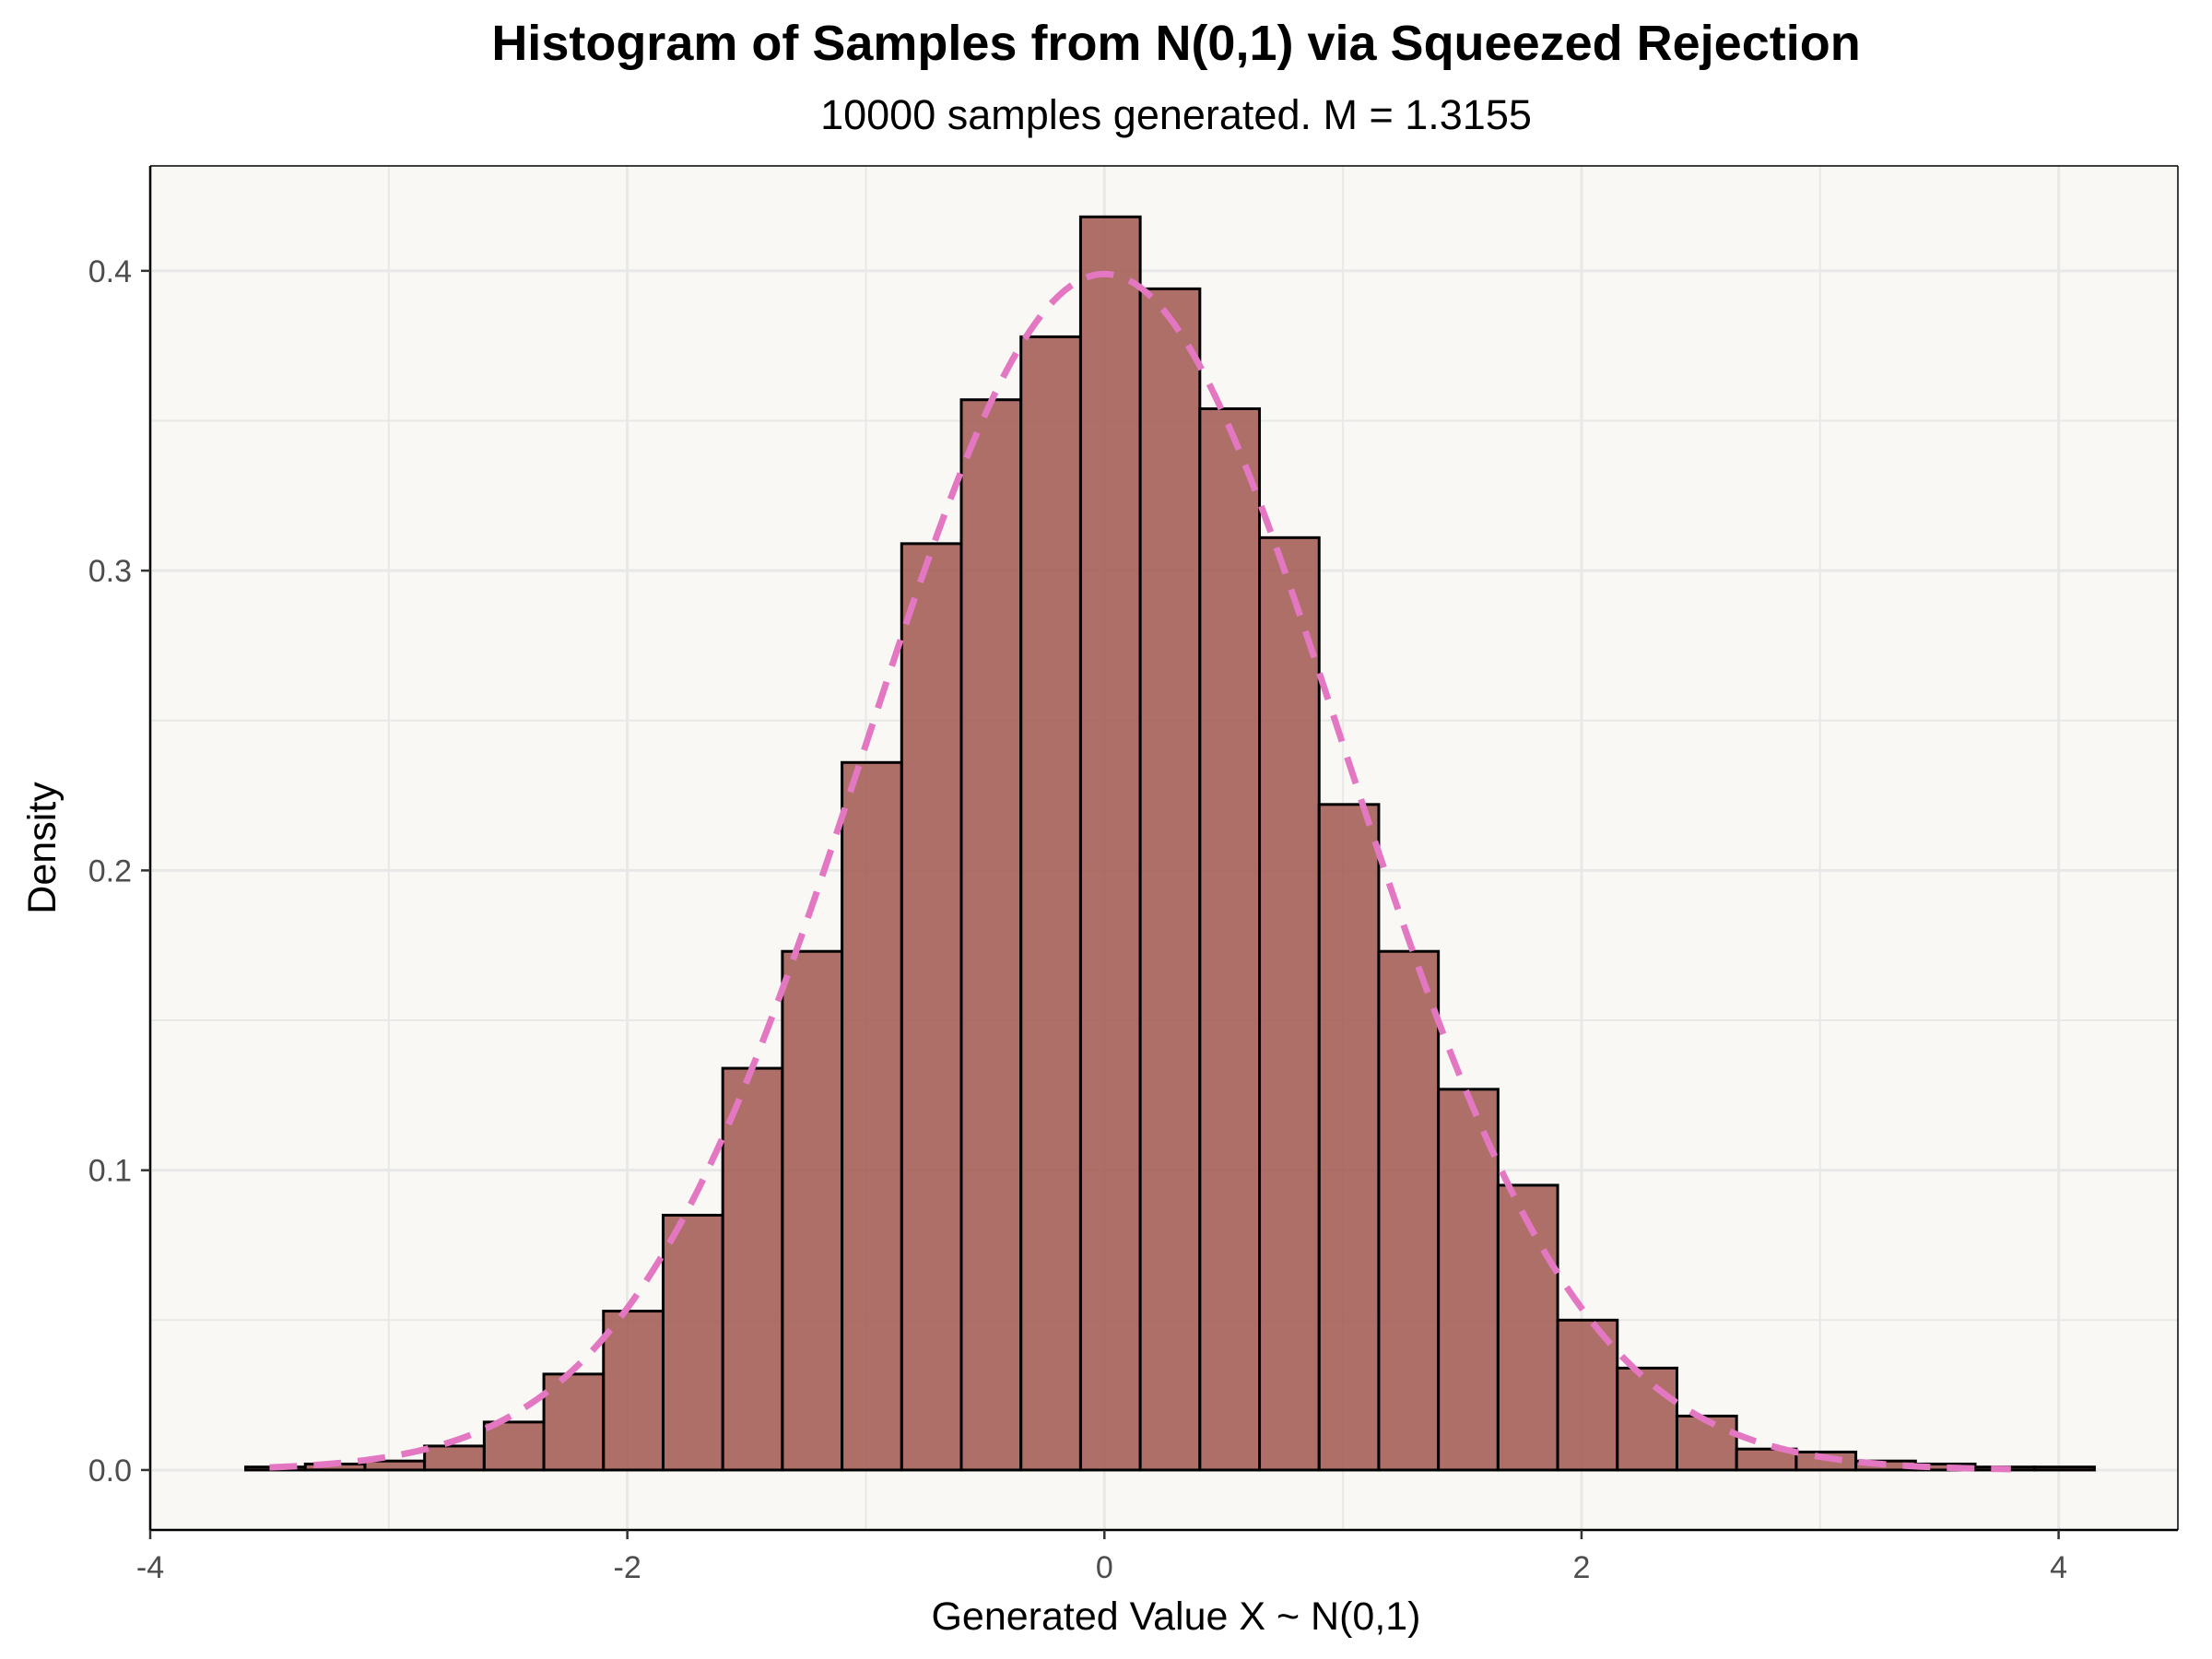 The image size is (2212, 1659). Describe the element at coordinates (110, 1171) in the screenshot. I see `y-tick-label: 0.1` at that location.